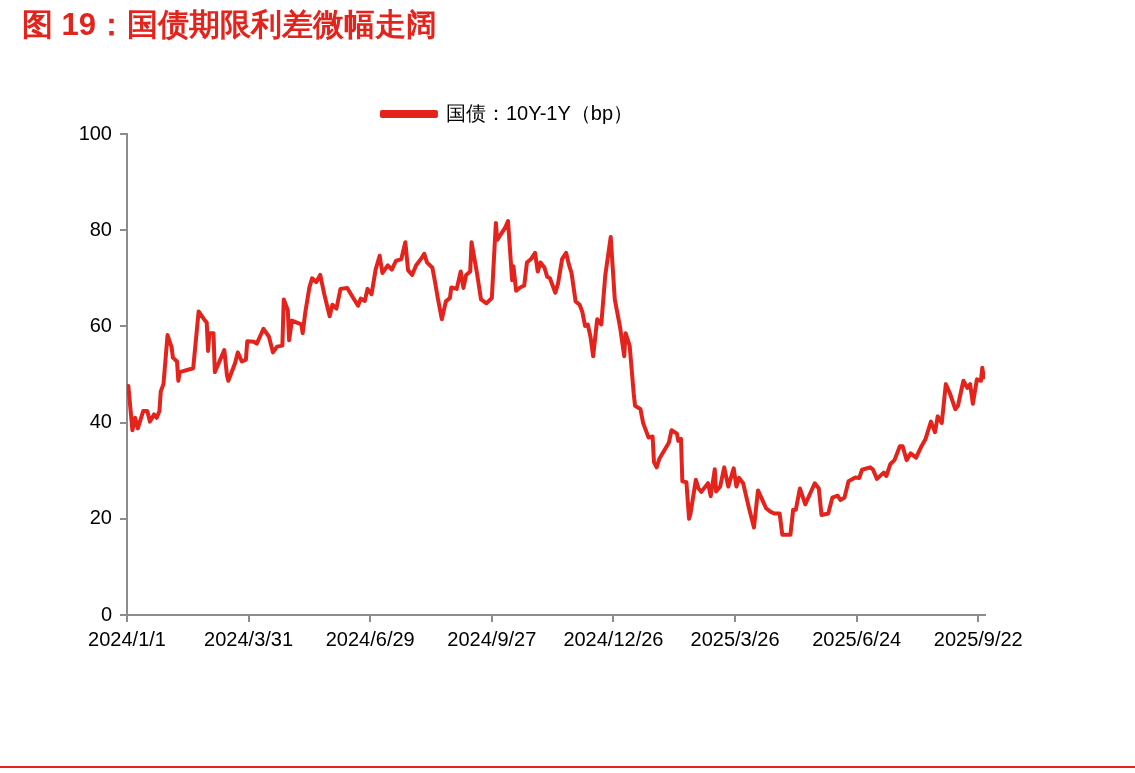 Image resolution: width=1135 pixels, height=773 pixels. What do you see at coordinates (100, 324) in the screenshot?
I see `y-tick-label: 60` at bounding box center [100, 324].